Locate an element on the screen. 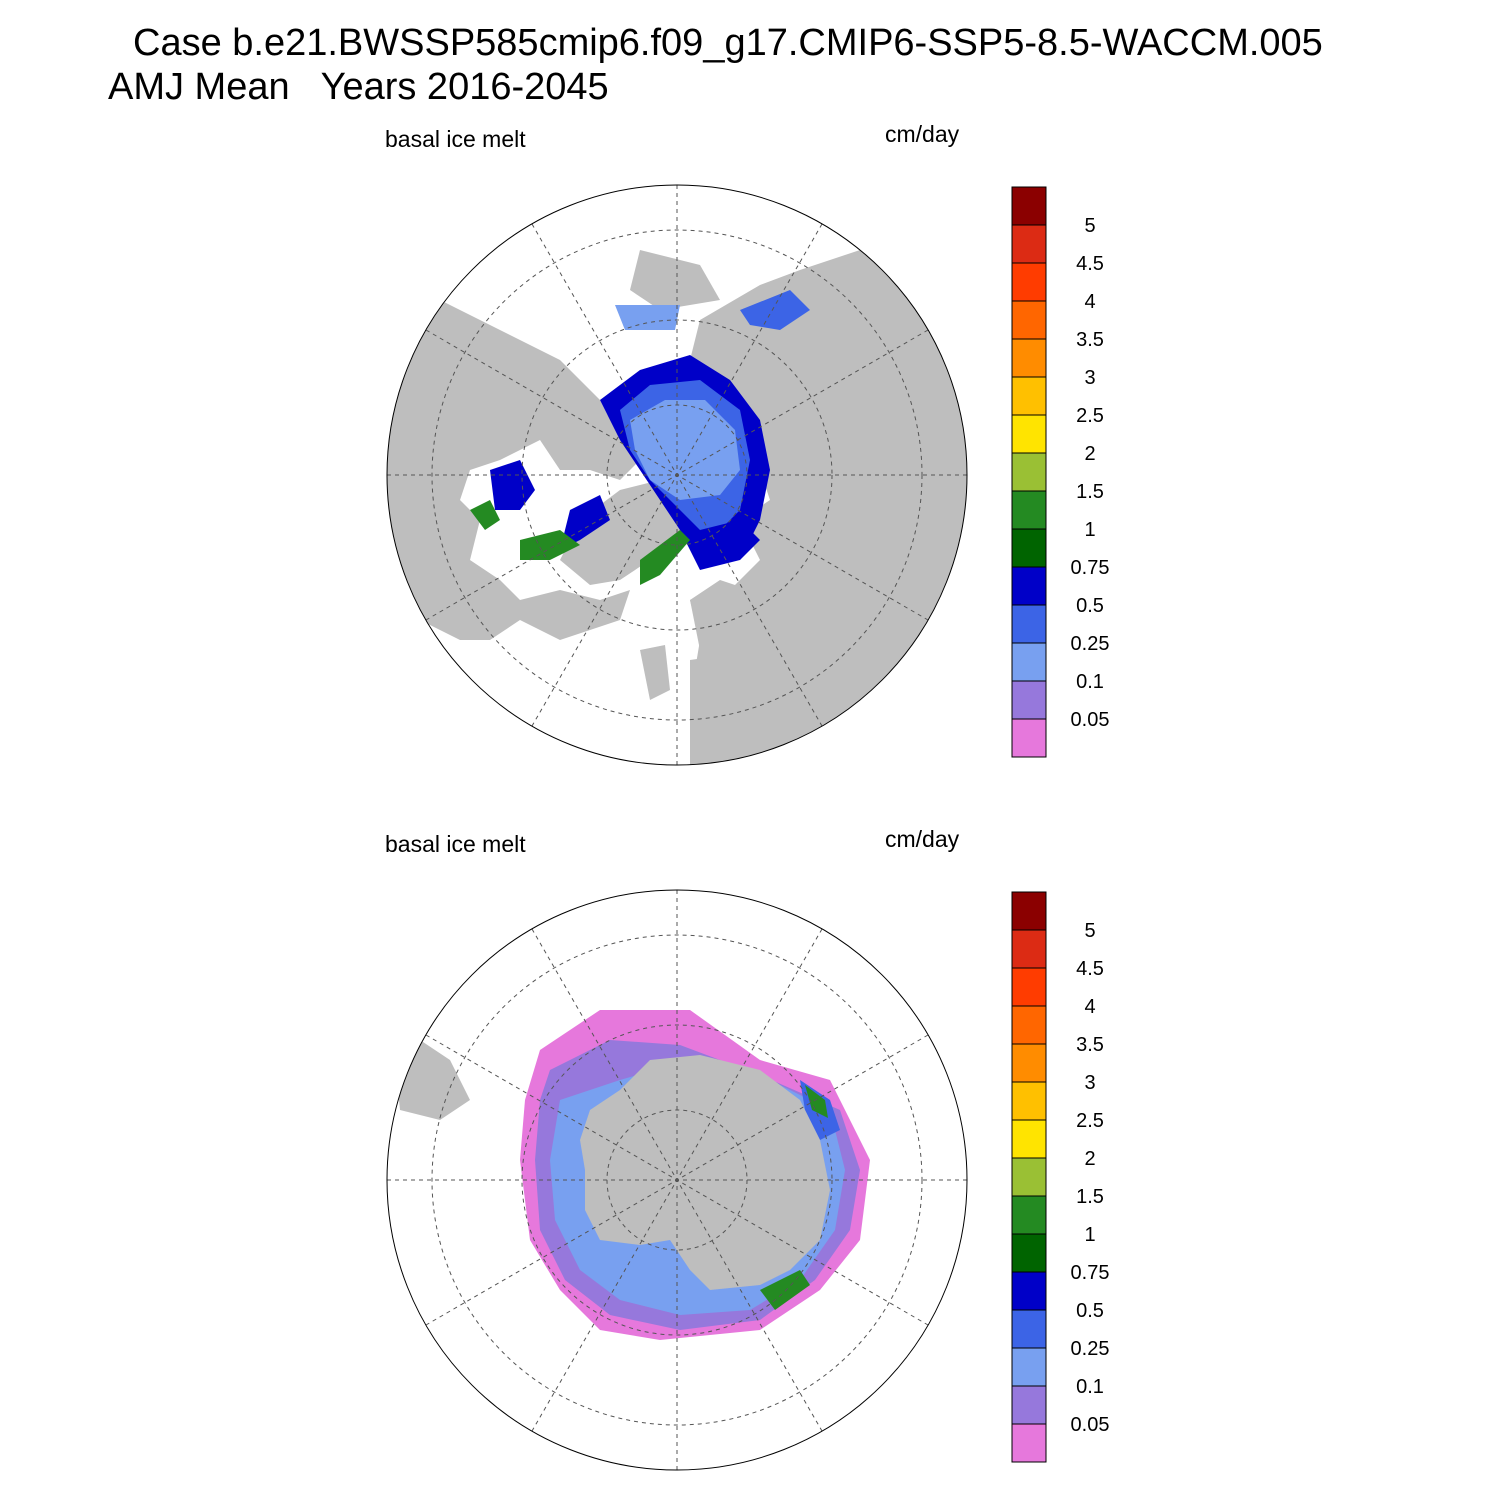  north-colorbar-label: 3.5 is located at coordinates (1090, 340).